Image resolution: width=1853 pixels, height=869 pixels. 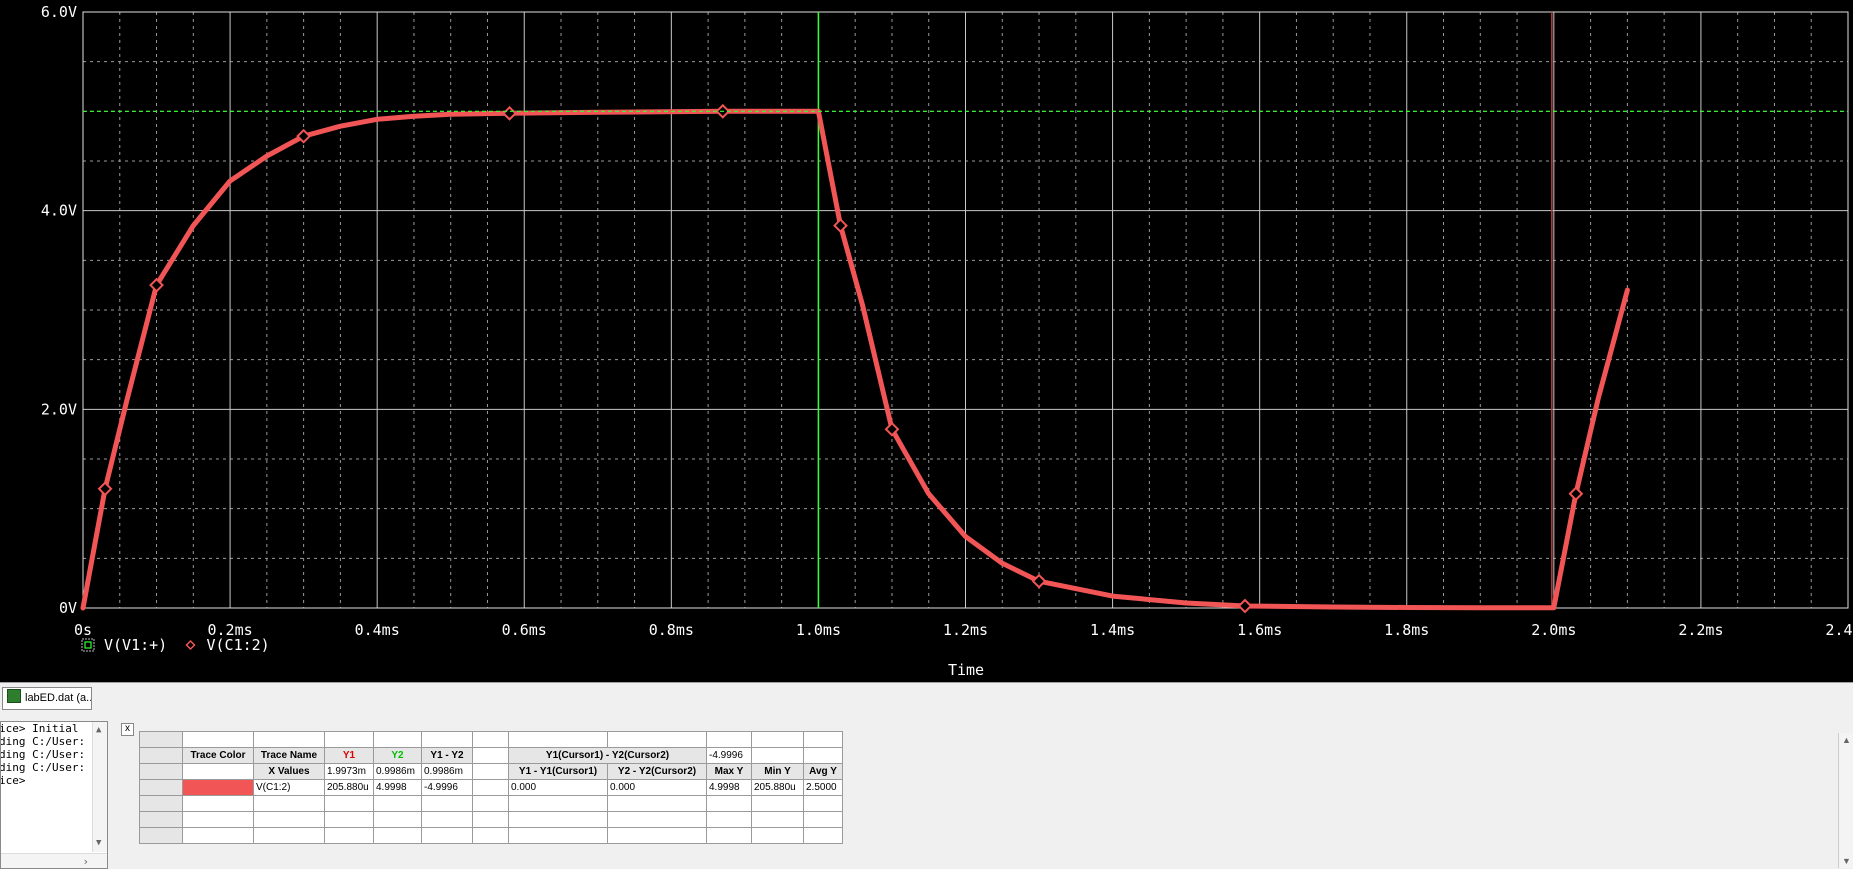 What do you see at coordinates (607, 755) in the screenshot?
I see `cursor-diff-header: Y1(Cursor1) - Y2(Cursor2)` at bounding box center [607, 755].